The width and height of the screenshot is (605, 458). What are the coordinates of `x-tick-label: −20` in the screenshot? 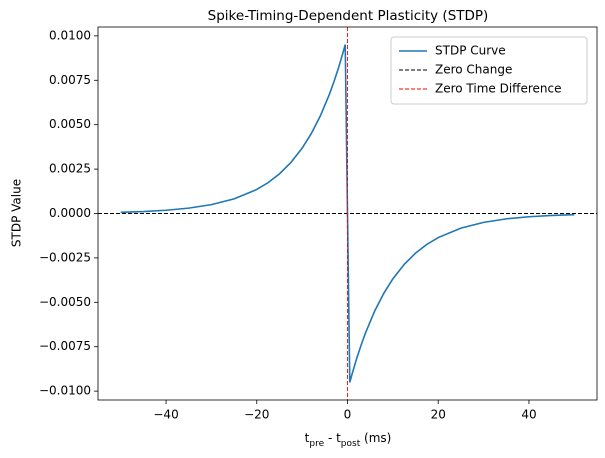 It's located at (256, 415).